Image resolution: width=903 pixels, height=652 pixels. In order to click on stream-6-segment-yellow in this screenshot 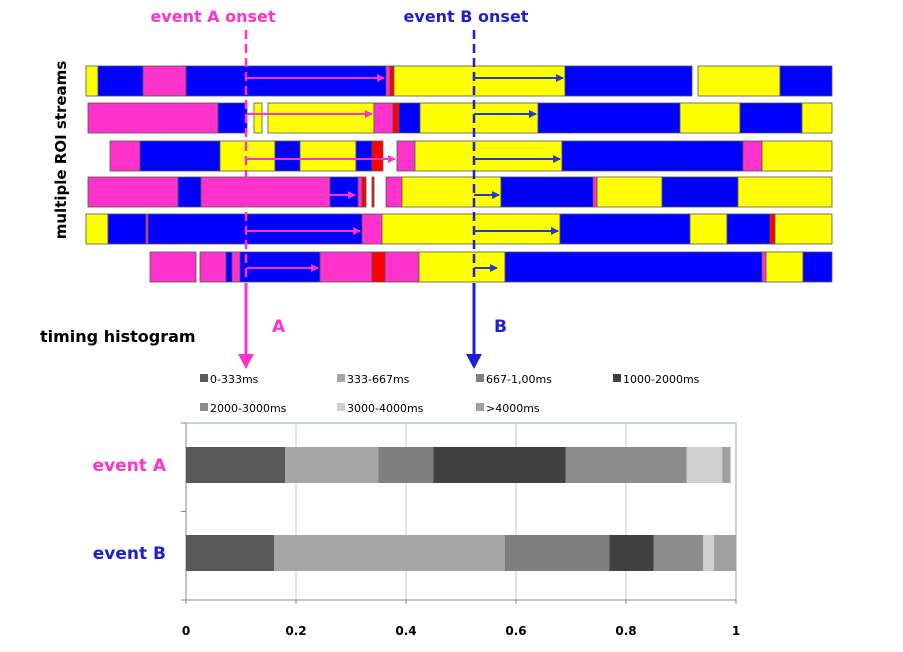, I will do `click(784, 267)`.